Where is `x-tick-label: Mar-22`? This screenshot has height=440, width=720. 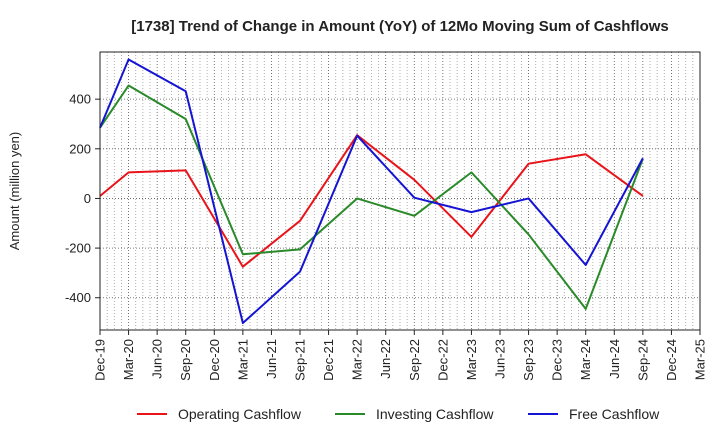
x-tick-label: Mar-22 is located at coordinates (357, 359).